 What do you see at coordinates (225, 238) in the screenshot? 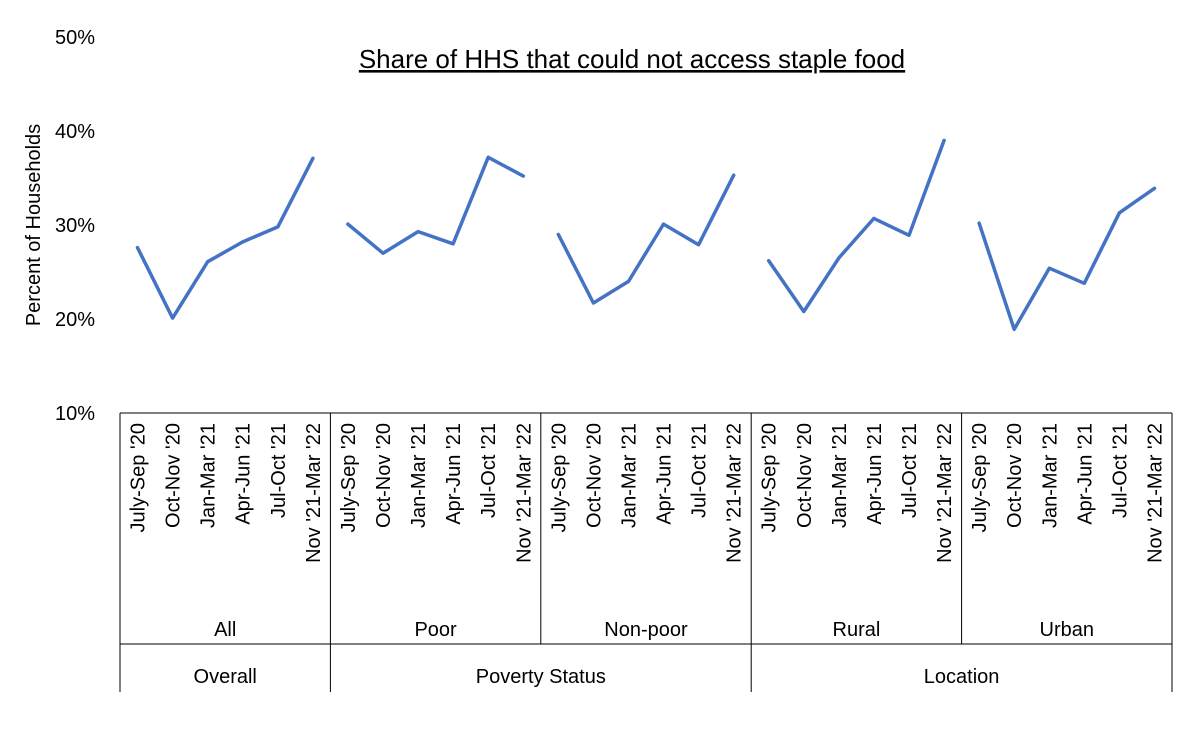
I see `series-line-all` at bounding box center [225, 238].